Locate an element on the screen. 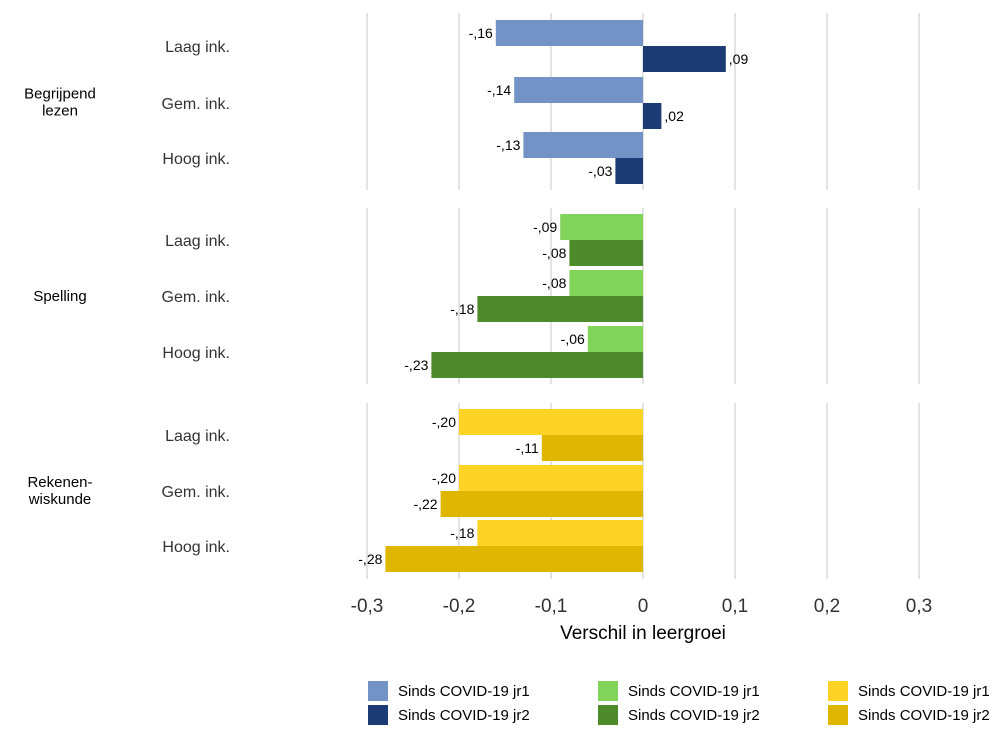 The image size is (1006, 737). x-tick-label: -0,3 is located at coordinates (367, 606).